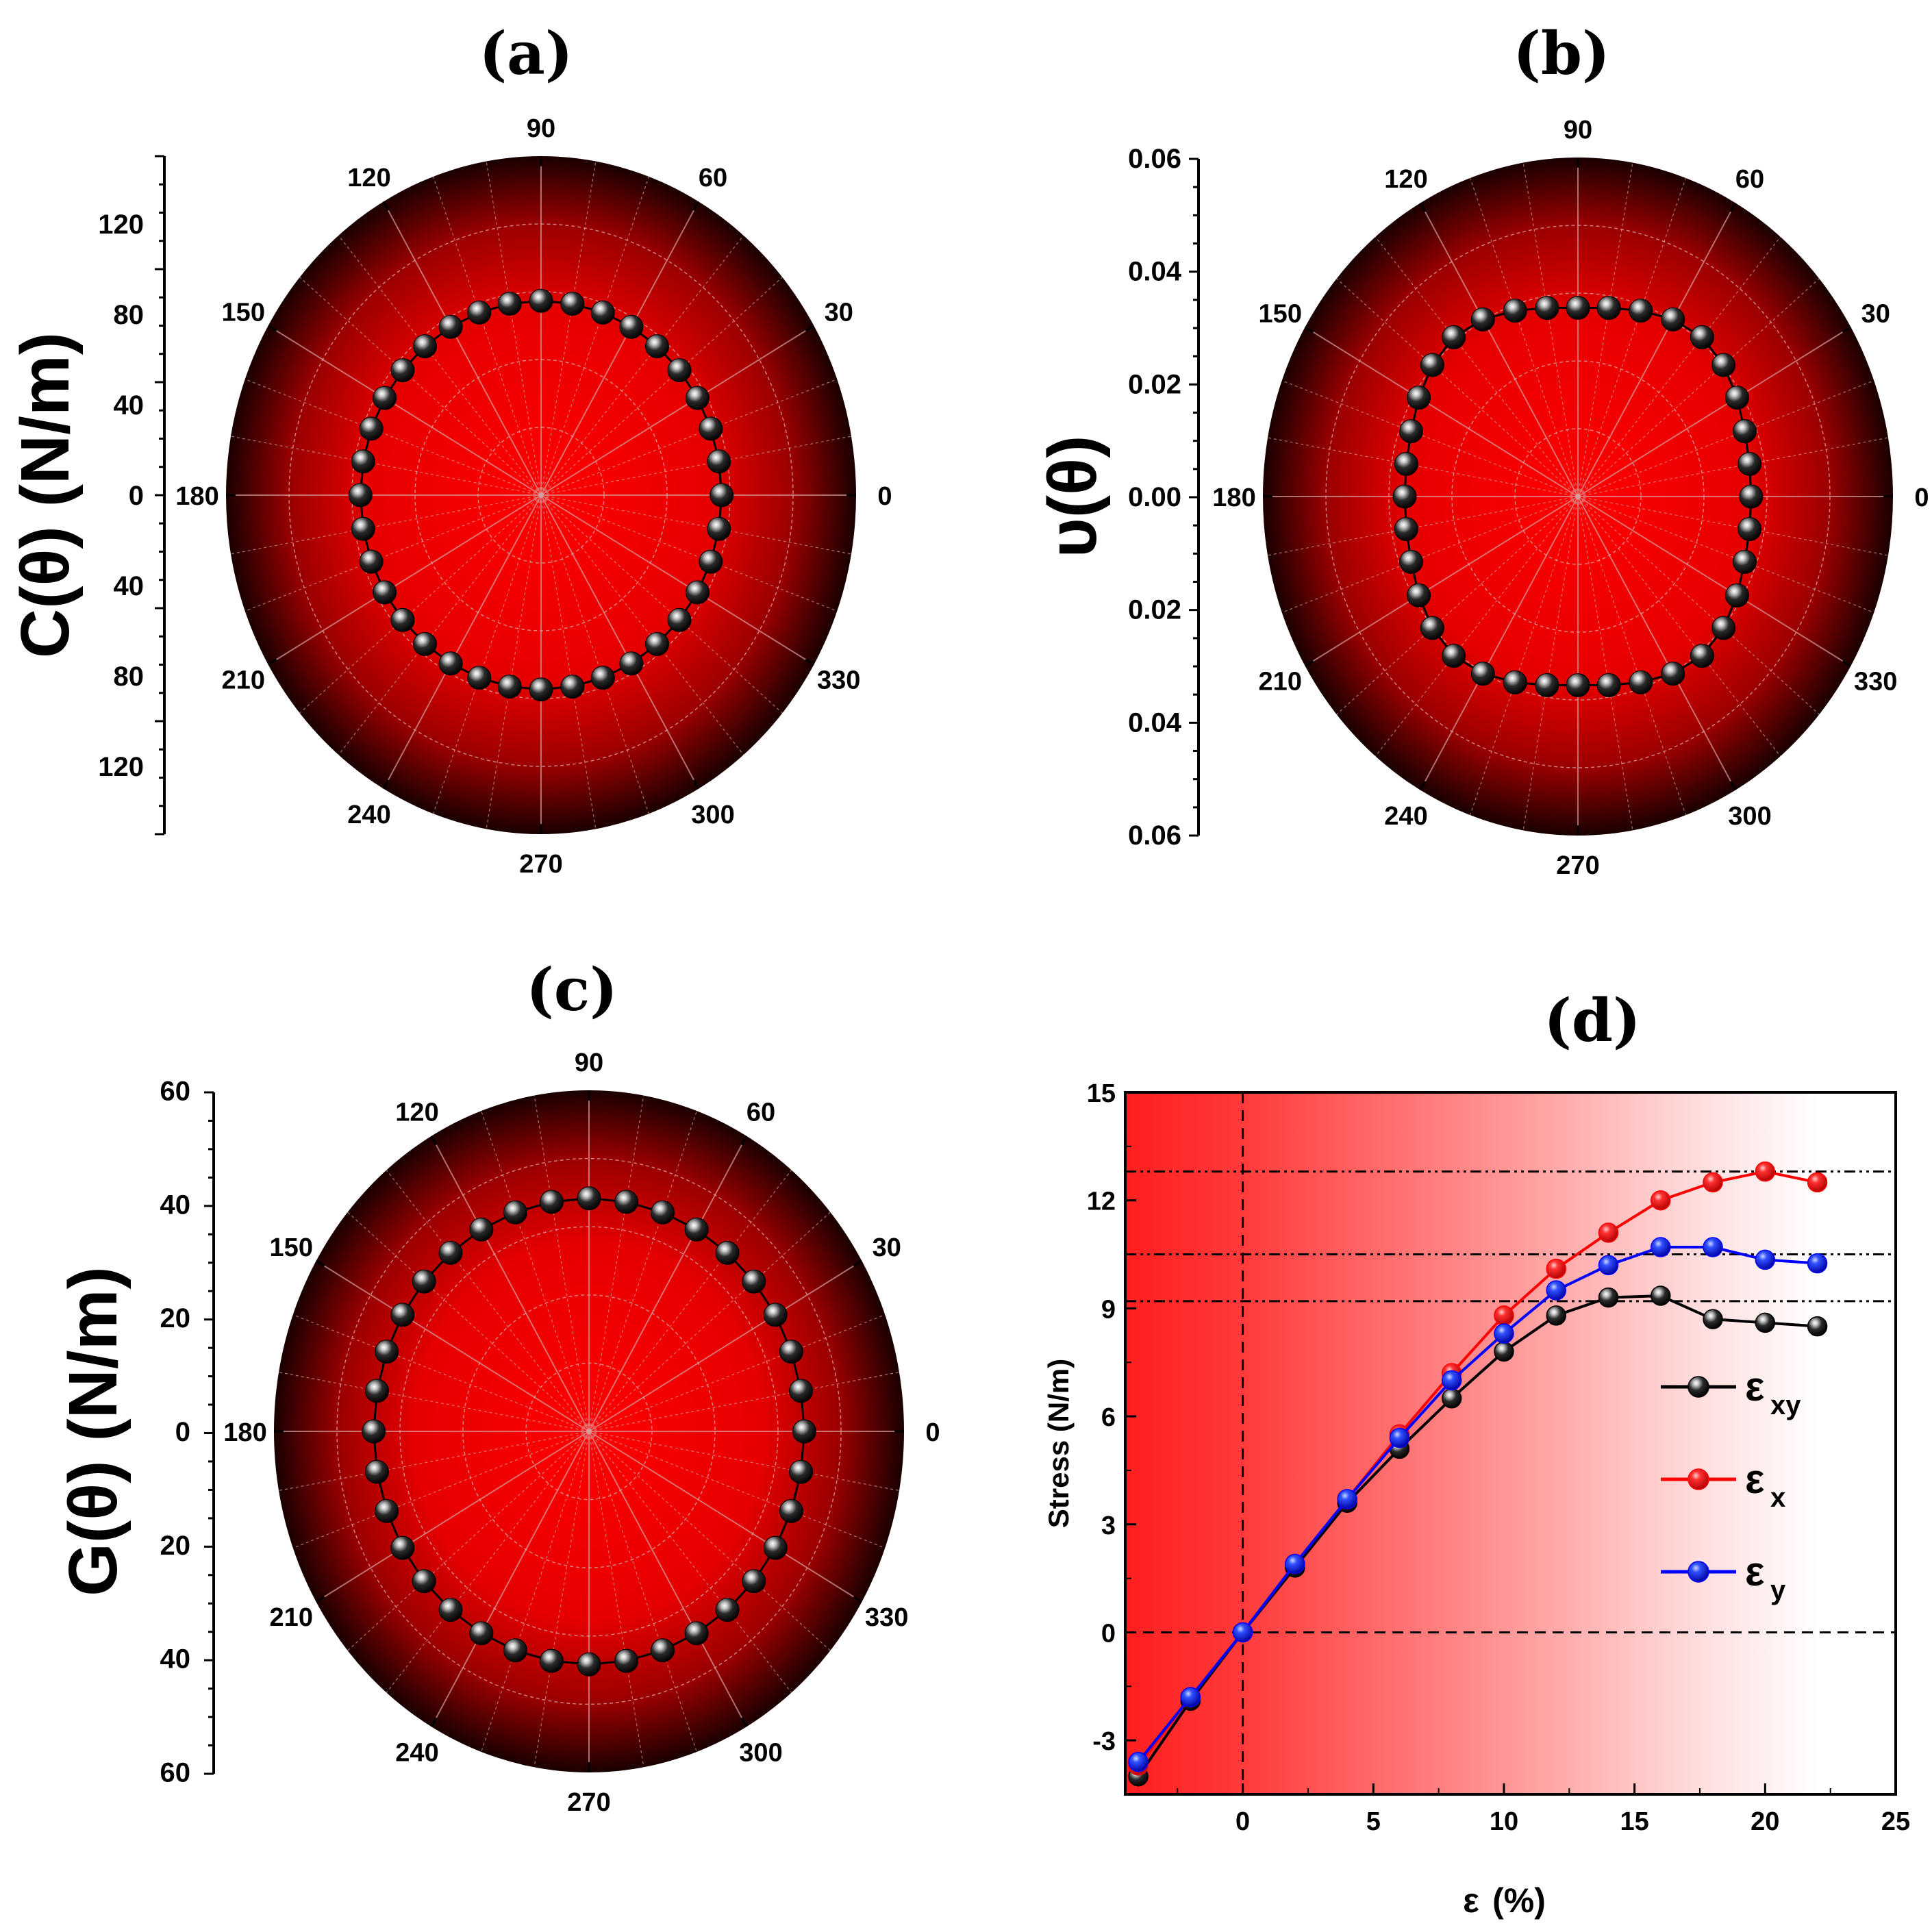  Describe the element at coordinates (45, 495) in the screenshot. I see `y-axis-label: C(θ) (N/m)` at that location.